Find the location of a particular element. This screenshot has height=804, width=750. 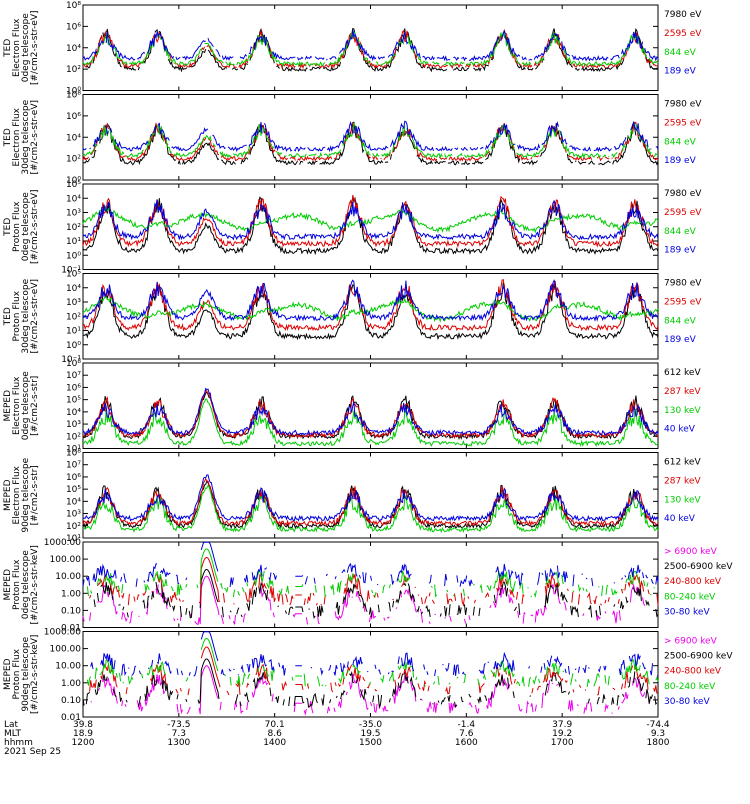

panel-1-series-2595-ev is located at coordinates (370, 49).